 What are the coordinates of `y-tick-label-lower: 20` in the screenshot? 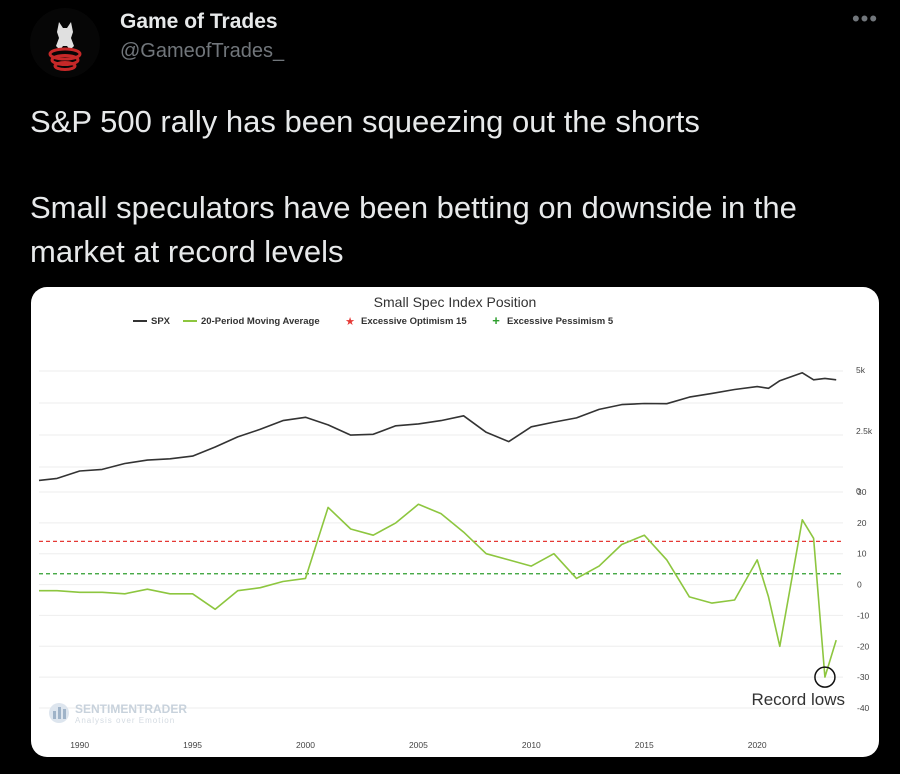 It's located at (862, 523).